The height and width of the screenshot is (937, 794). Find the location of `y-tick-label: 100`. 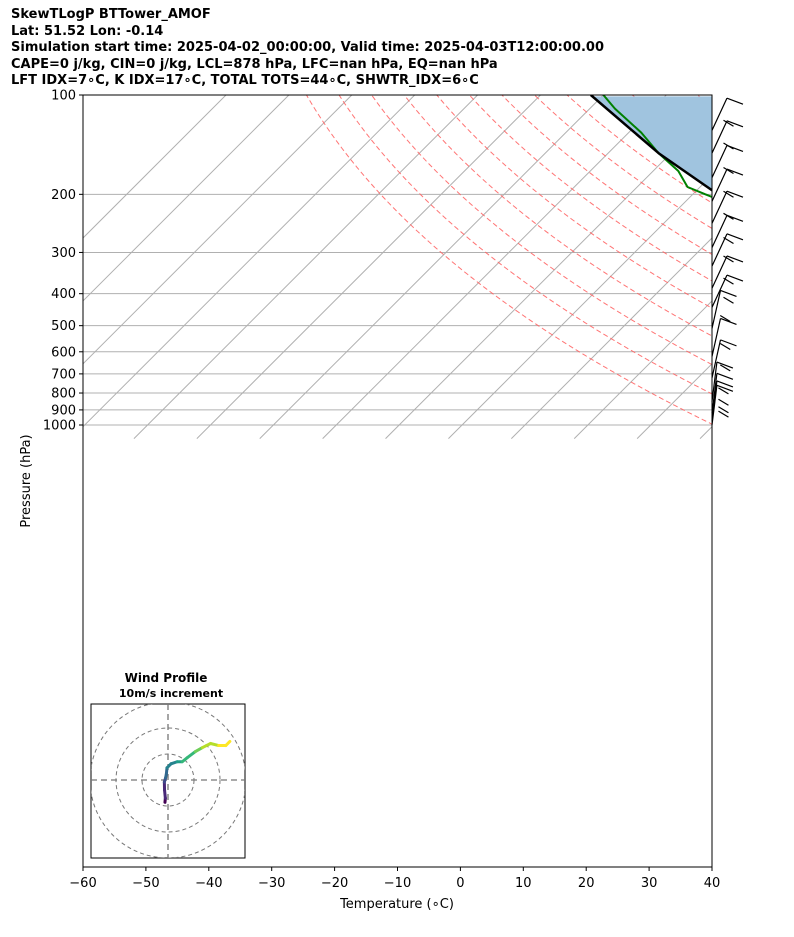

y-tick-label: 100 is located at coordinates (63, 96).